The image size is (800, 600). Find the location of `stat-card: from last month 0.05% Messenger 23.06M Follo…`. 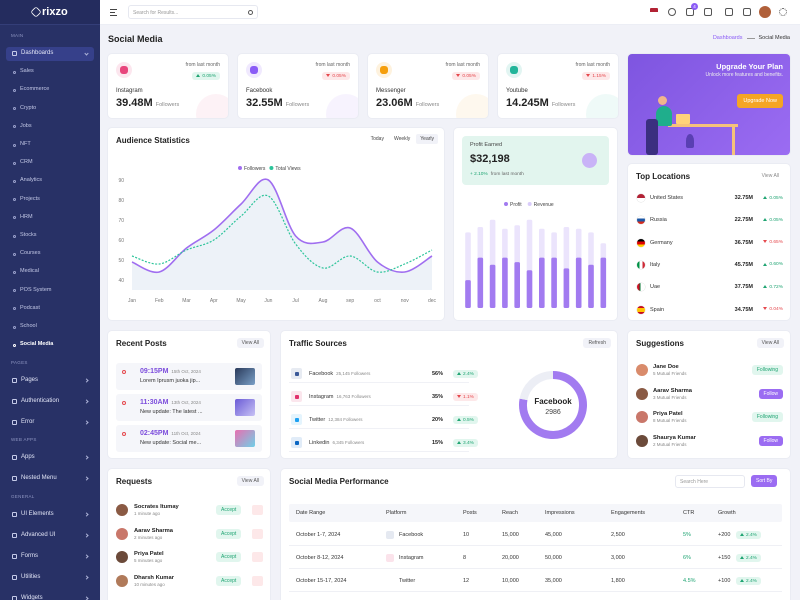

stat-card: from last month 0.05% Messenger 23.06M Follo… is located at coordinates (428, 86).